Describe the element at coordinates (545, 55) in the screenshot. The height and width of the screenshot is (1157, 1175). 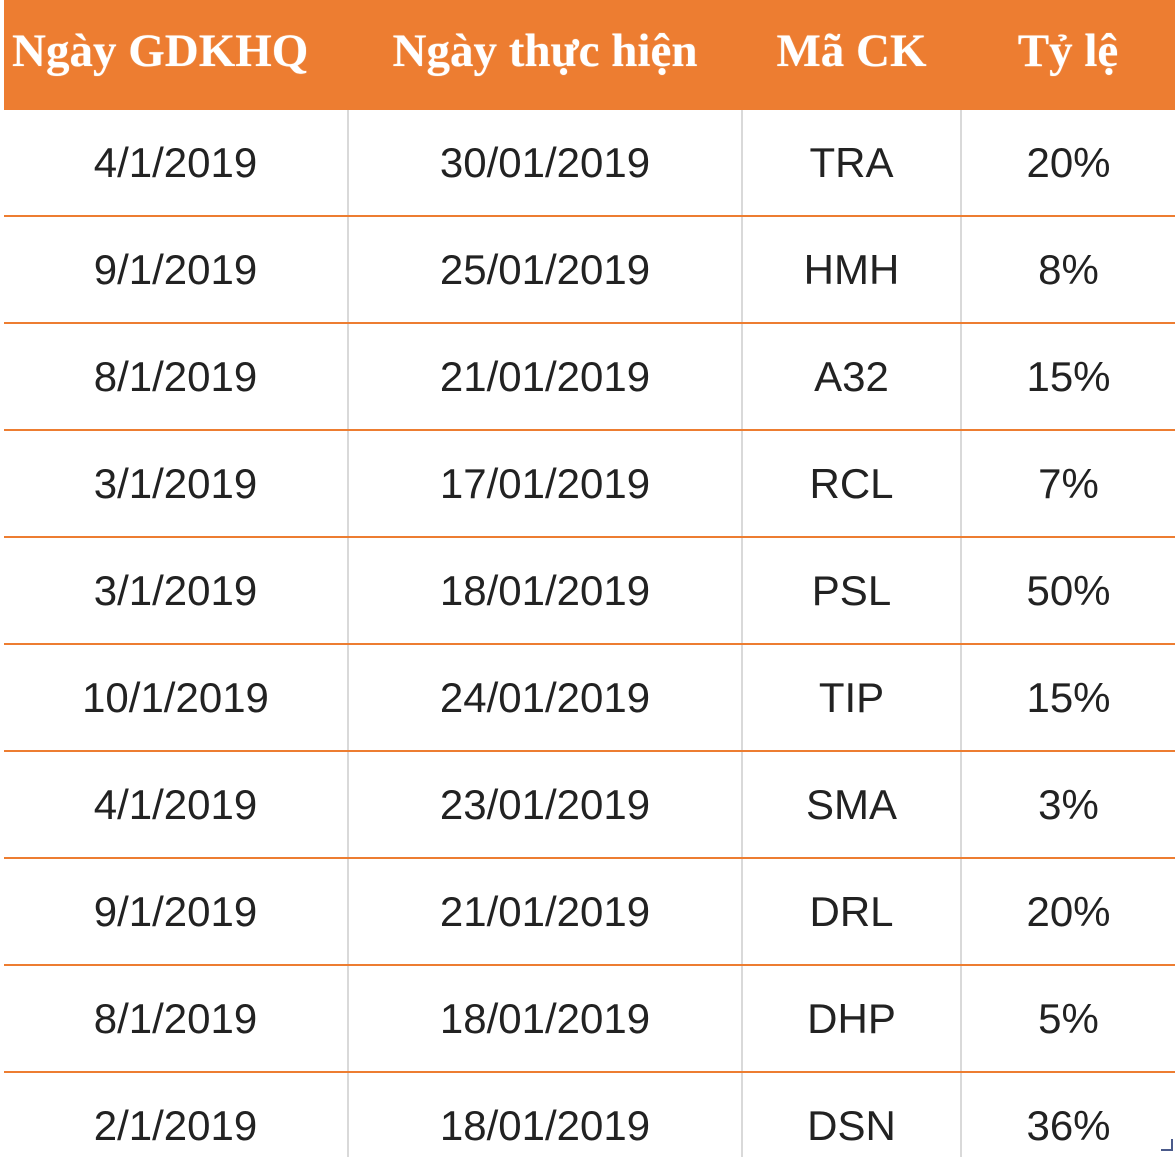
I see `header-execution-date: Ngày thực hiện` at that location.